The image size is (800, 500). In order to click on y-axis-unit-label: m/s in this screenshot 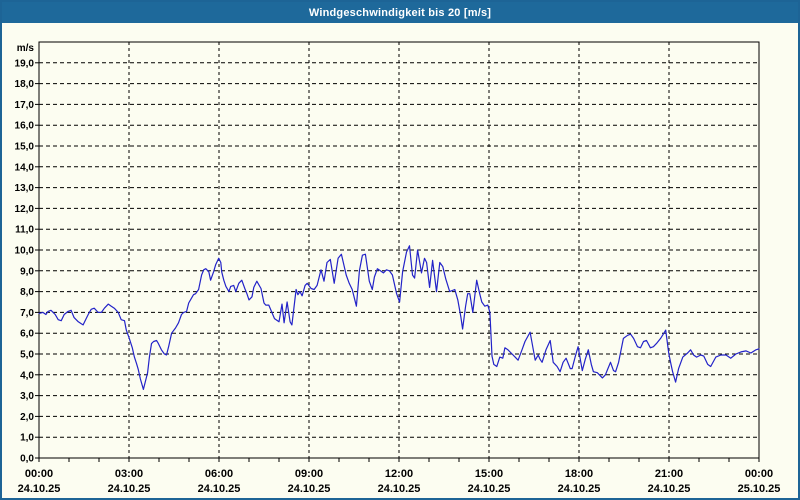, I will do `click(26, 48)`.